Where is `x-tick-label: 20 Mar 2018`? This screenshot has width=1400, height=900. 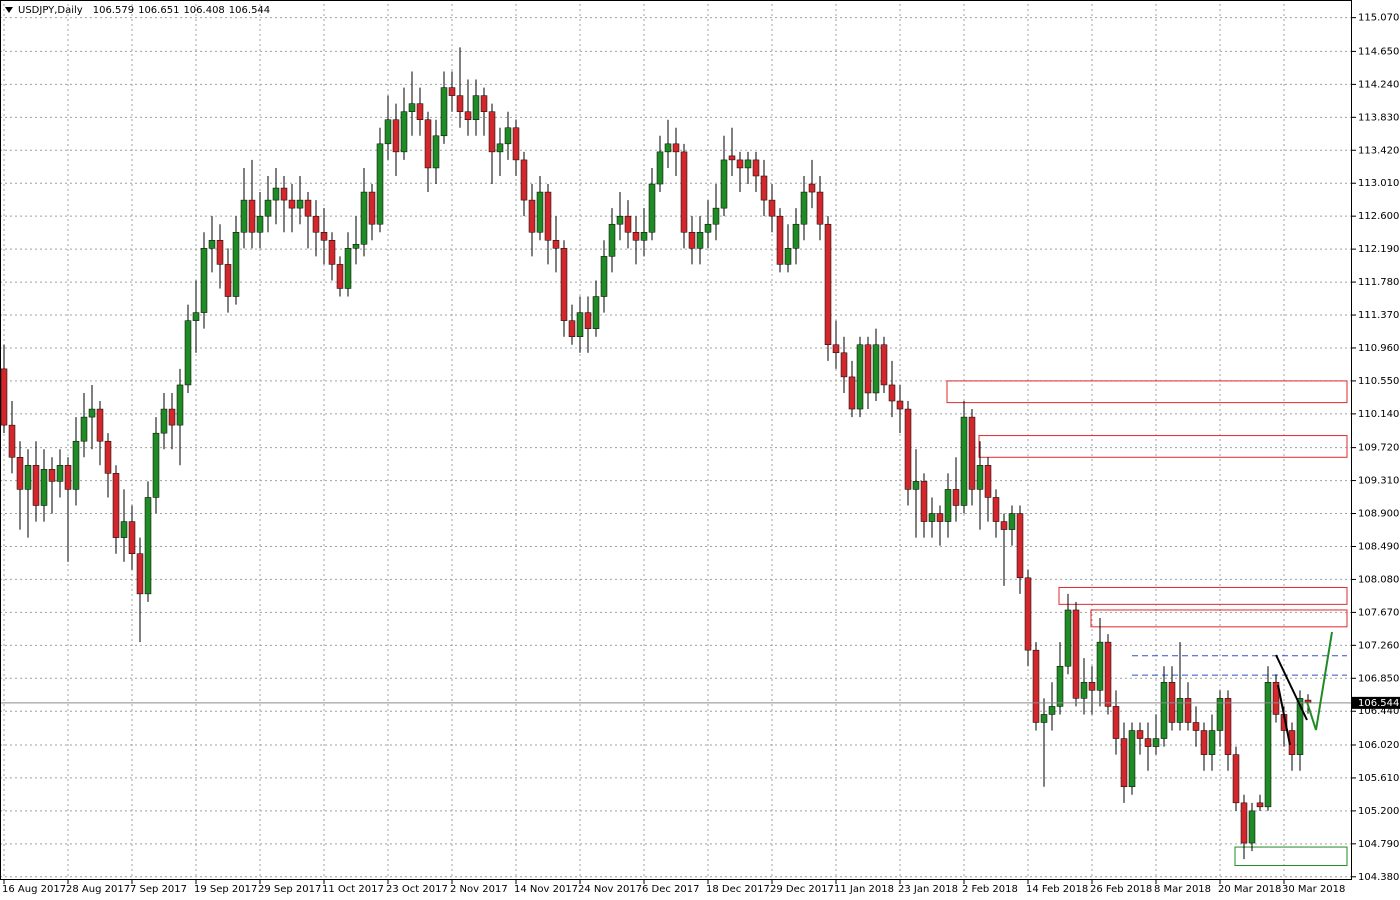
x-tick-label: 20 Mar 2018 is located at coordinates (1249, 889).